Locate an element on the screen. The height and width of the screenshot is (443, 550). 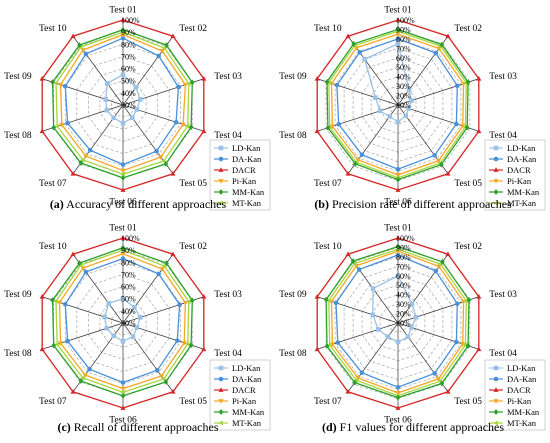
tick-label: 40% is located at coordinates (128, 93).